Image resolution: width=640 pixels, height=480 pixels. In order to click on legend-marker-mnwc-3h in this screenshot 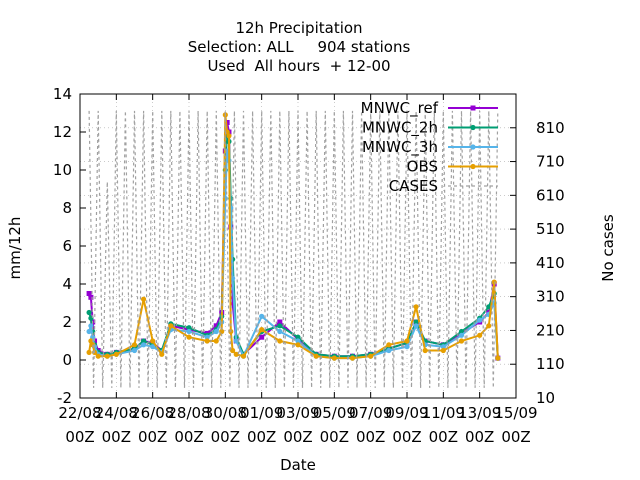, I will do `click(473, 147)`.